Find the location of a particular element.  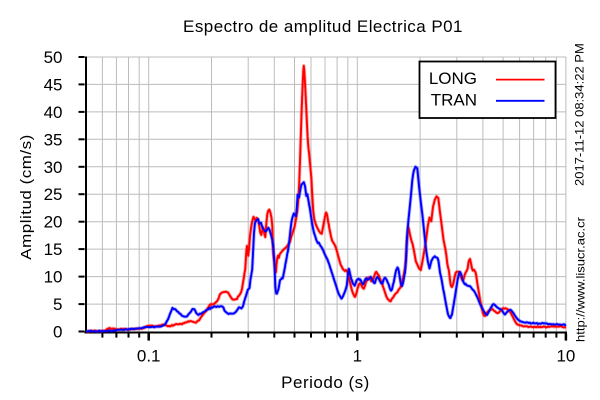

svg-text: Amplitud (cm/s) is located at coordinates (27, 196).